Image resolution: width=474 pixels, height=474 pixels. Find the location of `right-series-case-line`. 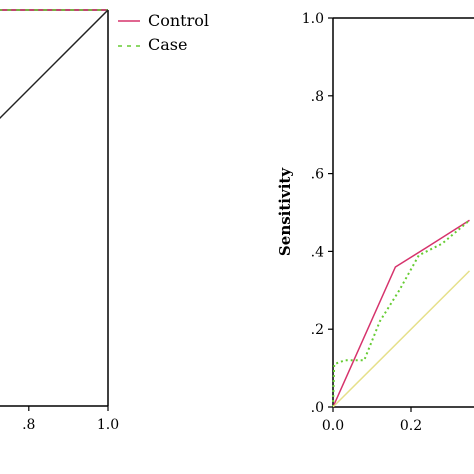

right-series-case-line is located at coordinates (401, 313).